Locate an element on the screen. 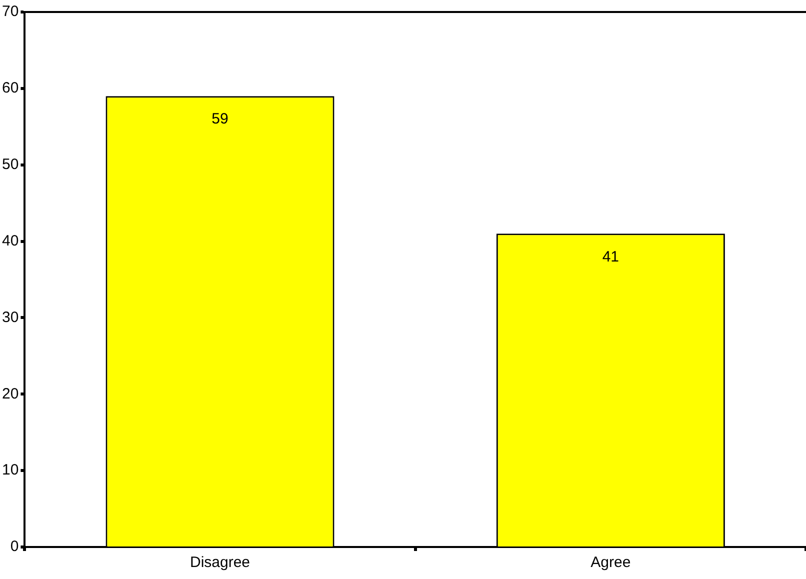 Image resolution: width=806 pixels, height=579 pixels. y-tick-label: 70 is located at coordinates (10, 11).